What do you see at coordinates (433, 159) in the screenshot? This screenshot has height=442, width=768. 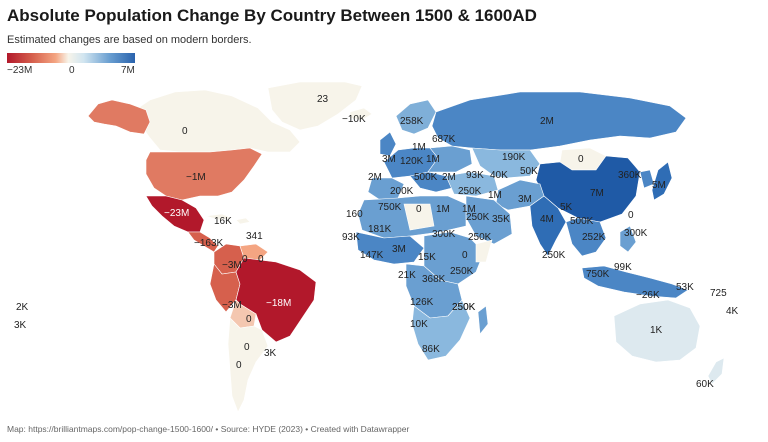 I see `label-ukraine: 1M` at bounding box center [433, 159].